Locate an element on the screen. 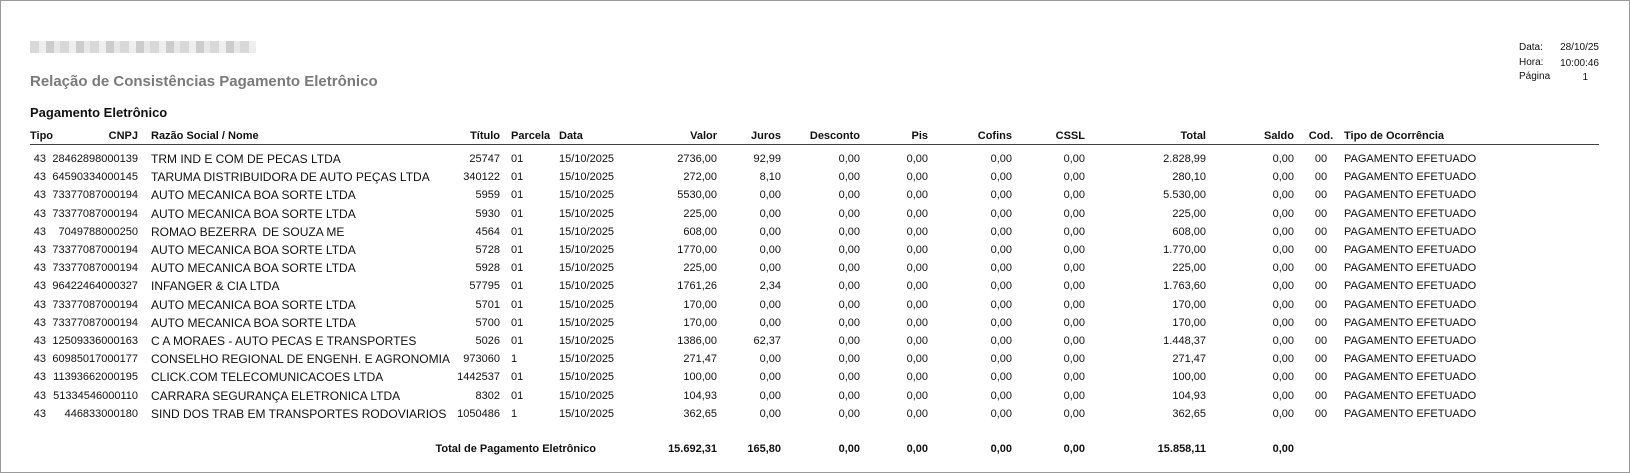 This screenshot has width=1630, height=473. column-header: CSSL is located at coordinates (1070, 136).